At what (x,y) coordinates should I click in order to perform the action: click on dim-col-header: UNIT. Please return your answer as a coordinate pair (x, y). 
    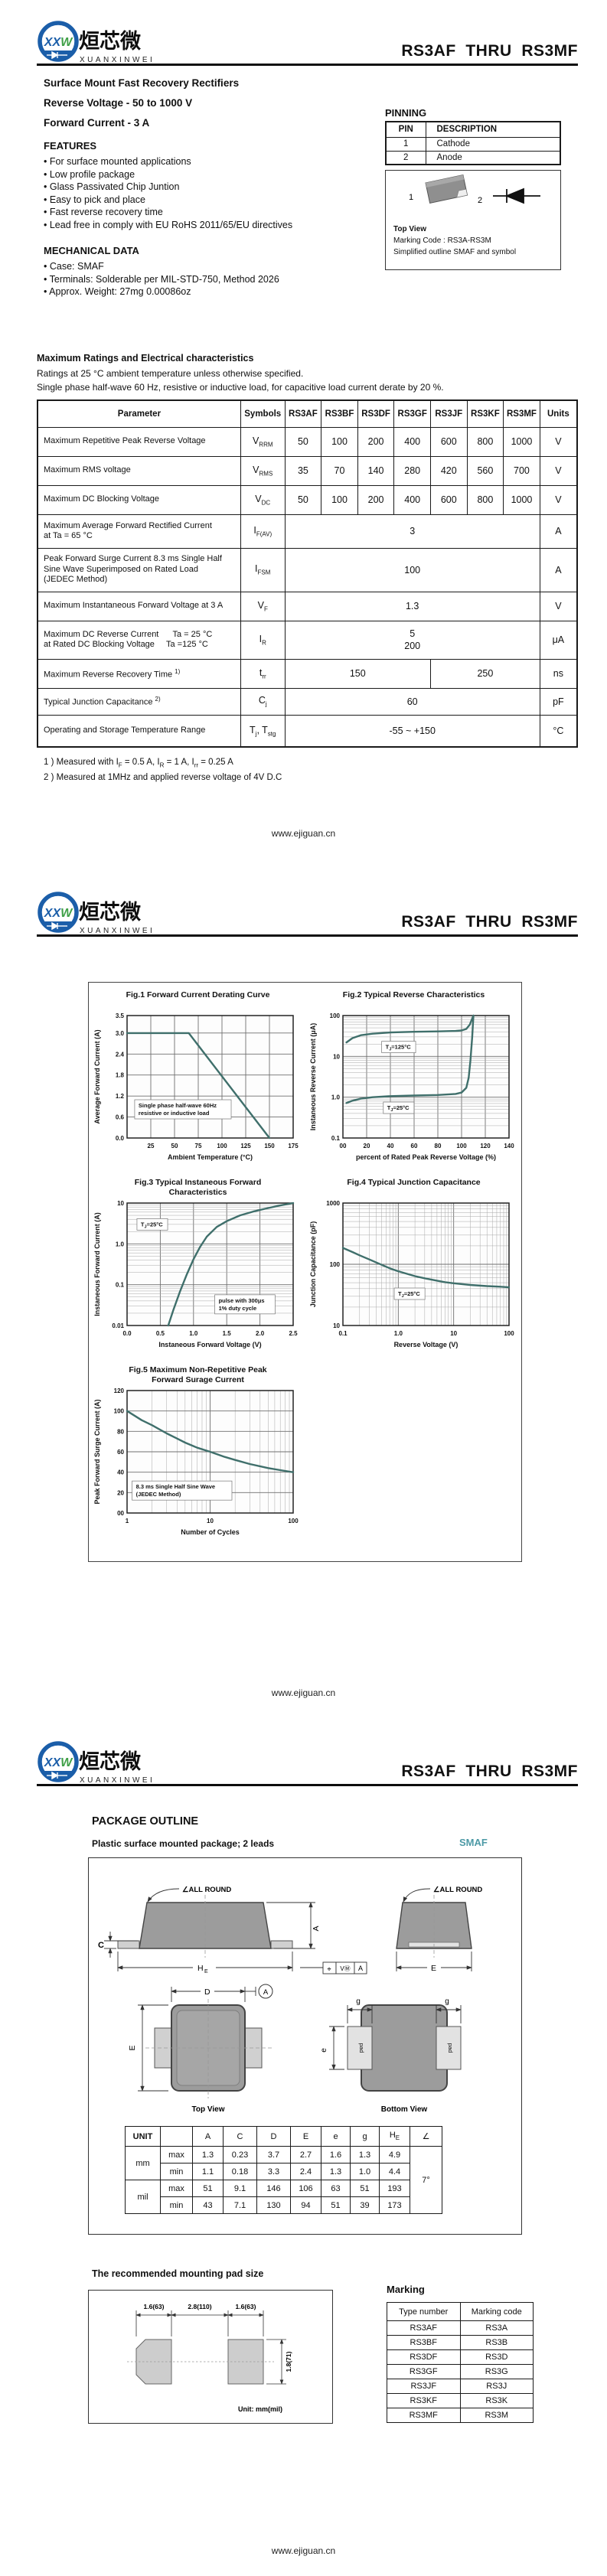
    Looking at the image, I should click on (143, 2136).